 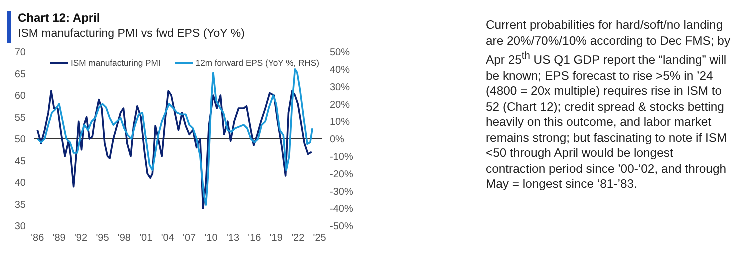 I want to click on x-tick-label: '92, so click(x=81, y=238).